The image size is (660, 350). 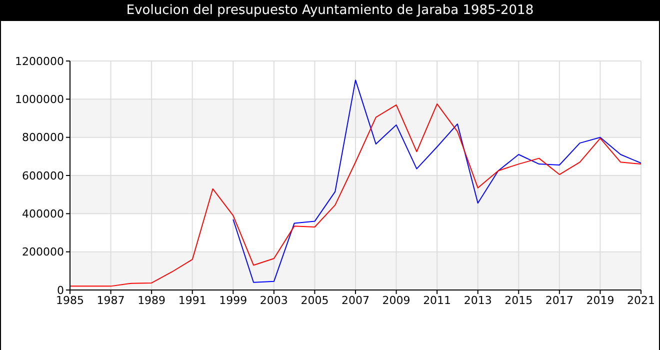 What do you see at coordinates (396, 300) in the screenshot?
I see `x-tick-label: 2009` at bounding box center [396, 300].